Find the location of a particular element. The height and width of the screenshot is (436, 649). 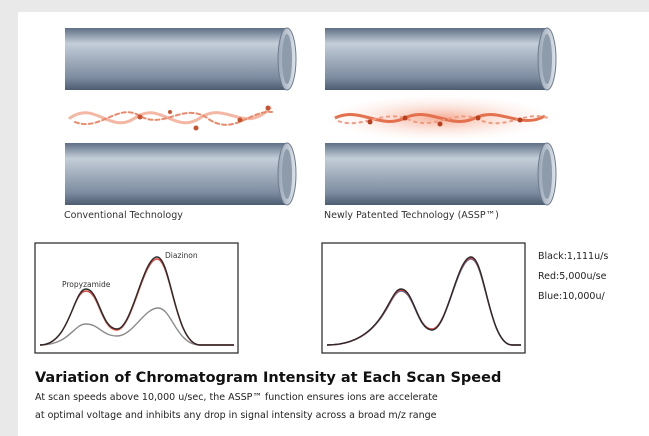

legend-entry: Red:5,000u/se is located at coordinates (572, 276).